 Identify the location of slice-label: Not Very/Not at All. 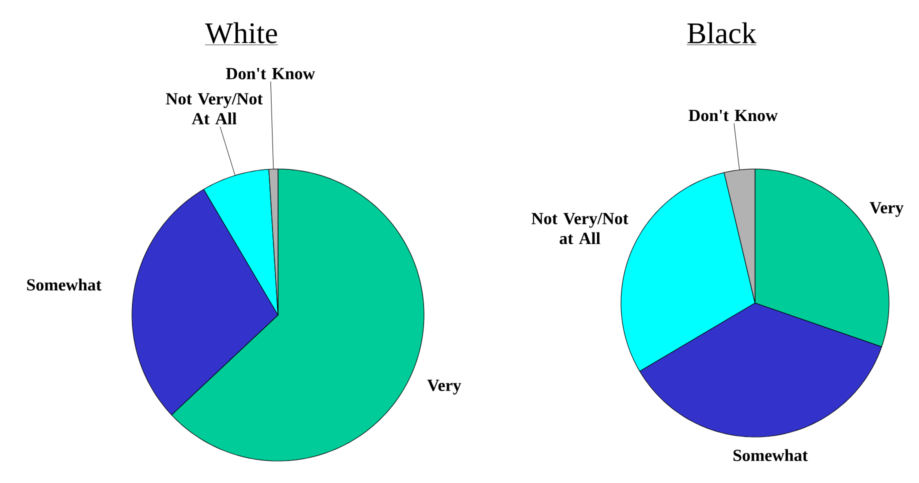
(580, 228).